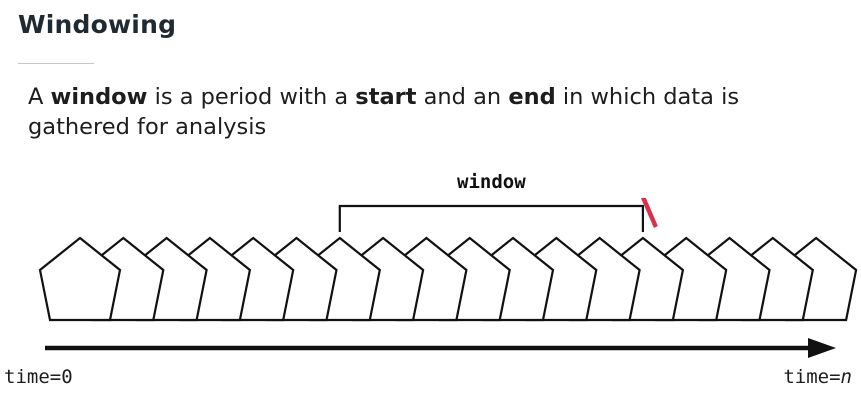 Image resolution: width=861 pixels, height=404 pixels. Describe the element at coordinates (491, 218) in the screenshot. I see `window-bracket` at that location.